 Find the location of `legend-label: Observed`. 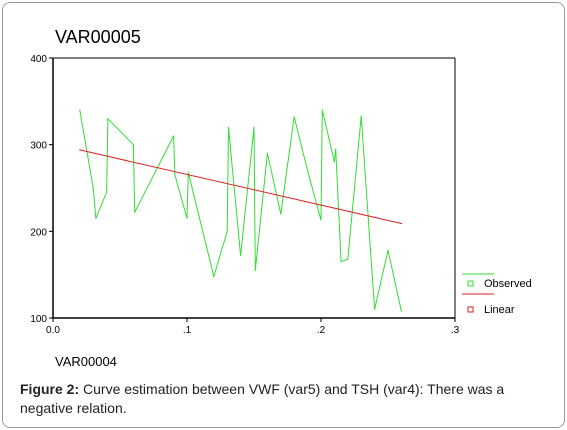

legend-label: Observed is located at coordinates (508, 284).